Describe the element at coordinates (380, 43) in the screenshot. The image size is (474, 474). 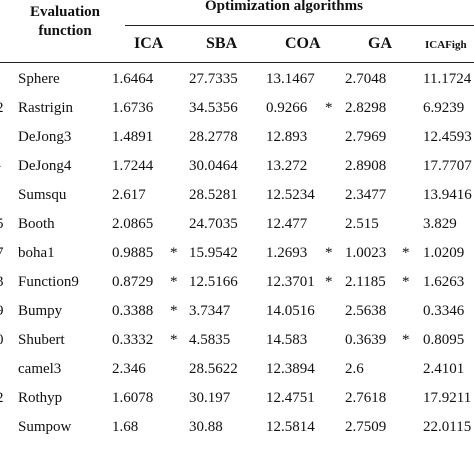
I see `col-header-ga: GA` at that location.